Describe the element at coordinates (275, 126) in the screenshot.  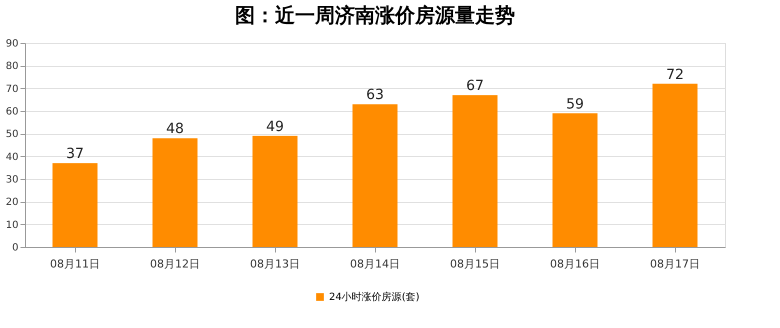
I see `data-label: 49` at that location.